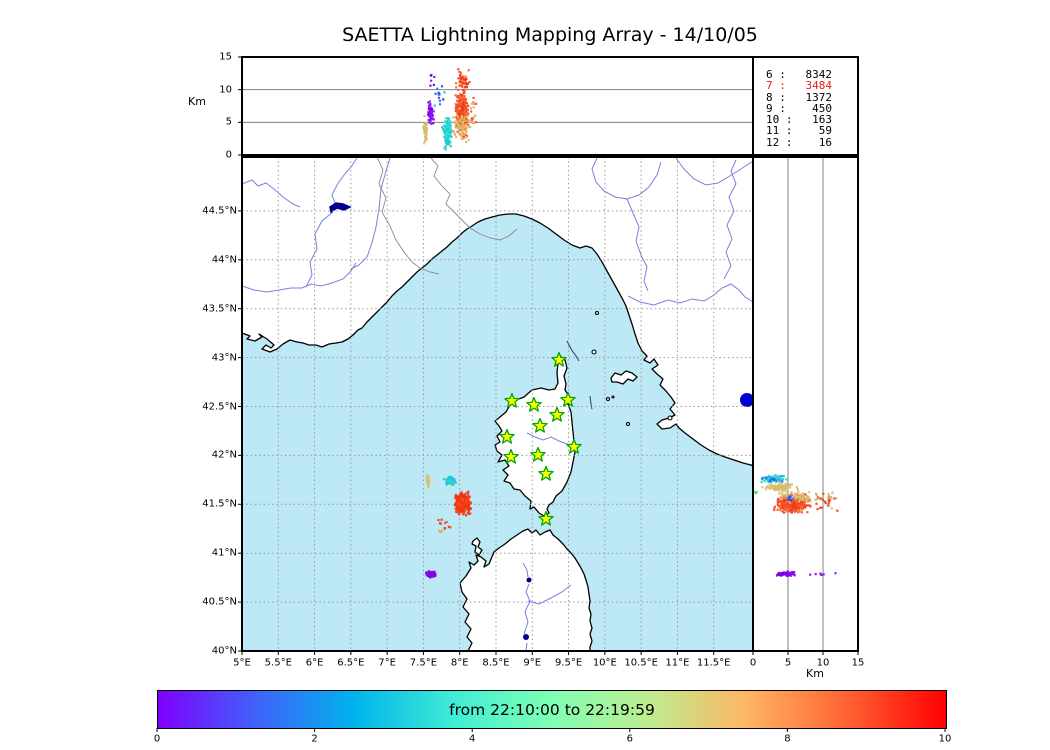  What do you see at coordinates (568, 663) in the screenshot?
I see `longitude-tick-label: 9.5°E` at bounding box center [568, 663].